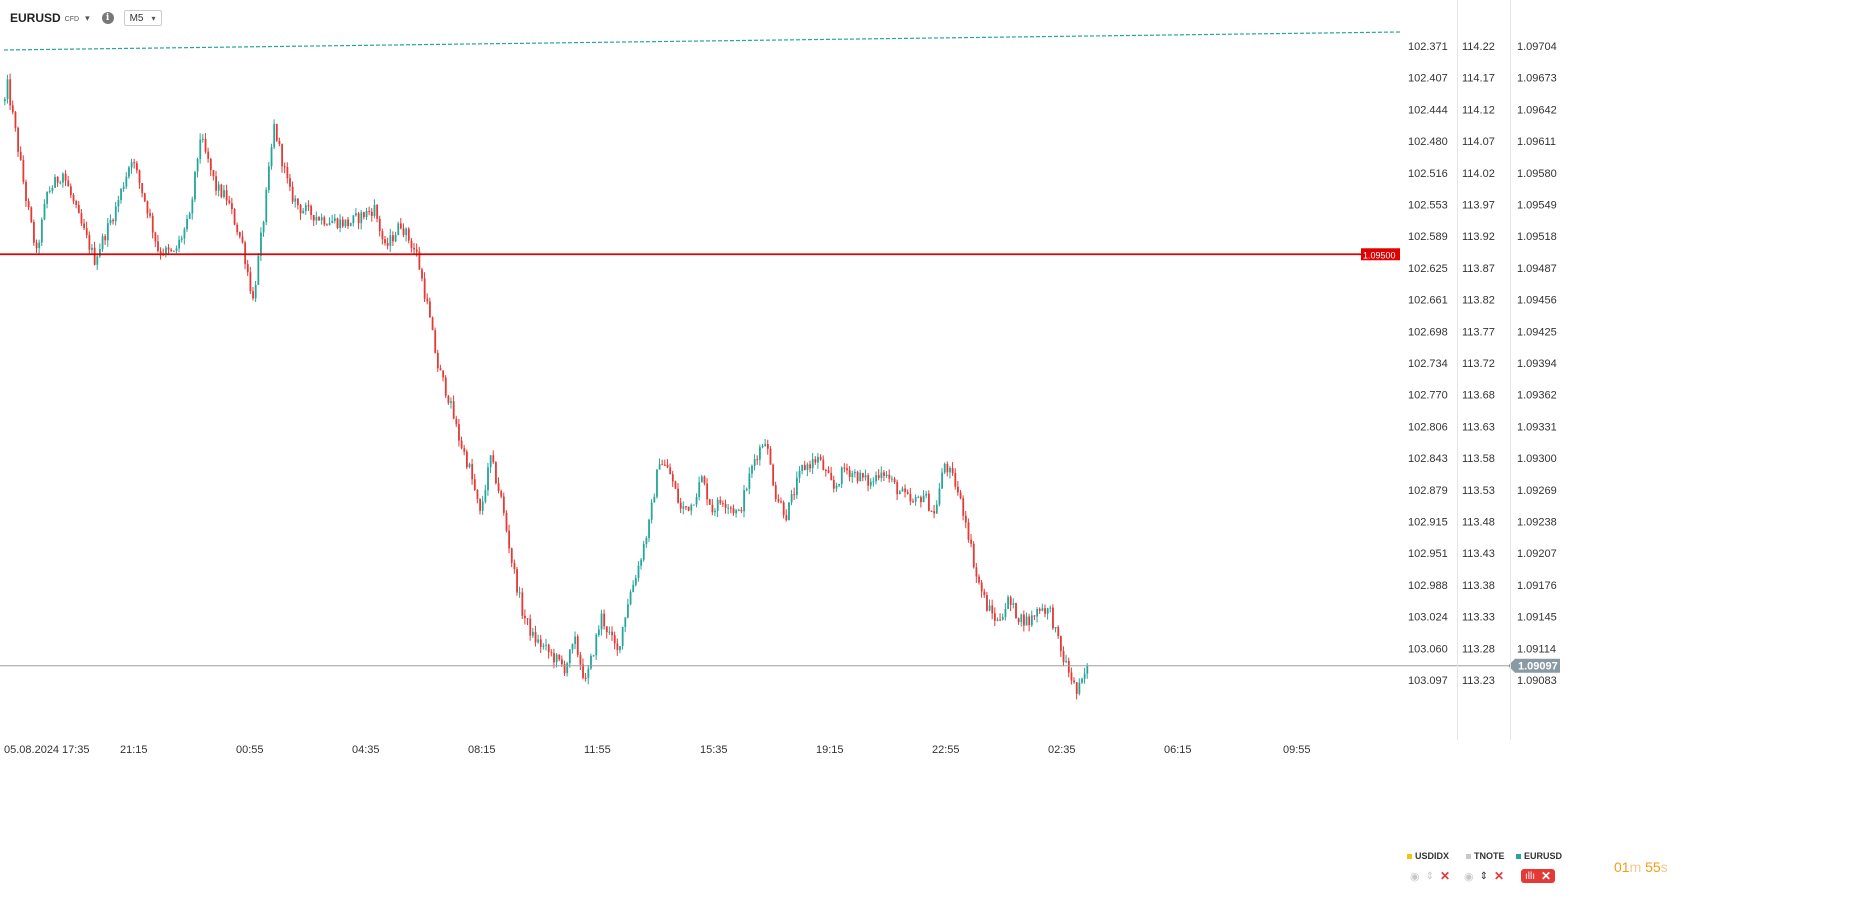 This screenshot has width=1866, height=909. Describe the element at coordinates (35, 18) in the screenshot. I see `symbol-label: EURUSD` at that location.